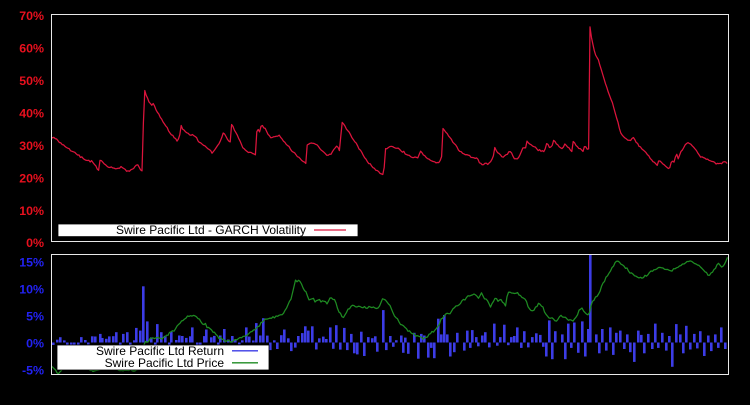 Image resolution: width=750 pixels, height=405 pixels. I want to click on svg-text: 15%, so click(31, 262).